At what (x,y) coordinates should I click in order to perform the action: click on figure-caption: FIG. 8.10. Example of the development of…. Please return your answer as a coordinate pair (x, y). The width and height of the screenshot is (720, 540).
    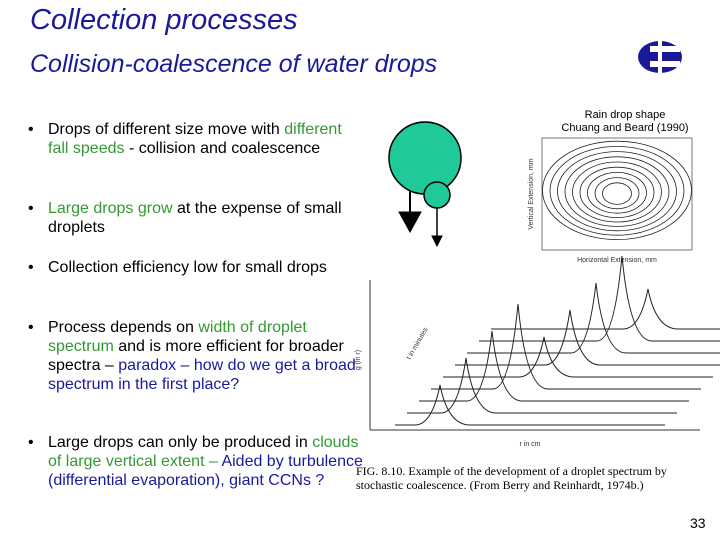
    Looking at the image, I should click on (511, 478).